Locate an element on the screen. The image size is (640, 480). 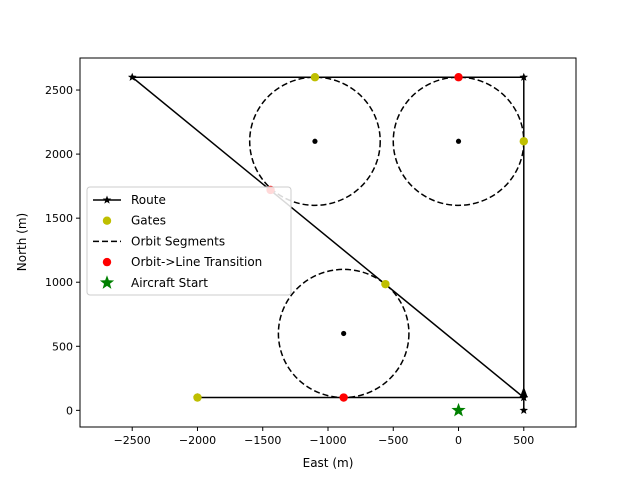
legend-label: Orbit->Line Transition is located at coordinates (196, 262).